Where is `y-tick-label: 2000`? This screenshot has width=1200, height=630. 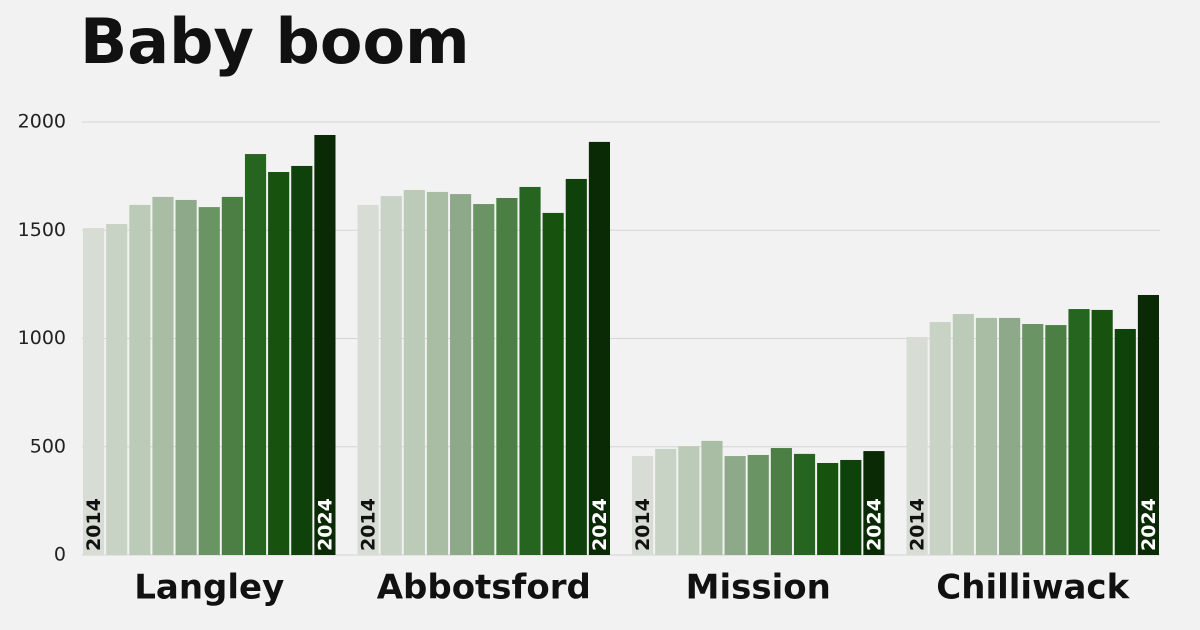
y-tick-label: 2000 is located at coordinates (42, 122).